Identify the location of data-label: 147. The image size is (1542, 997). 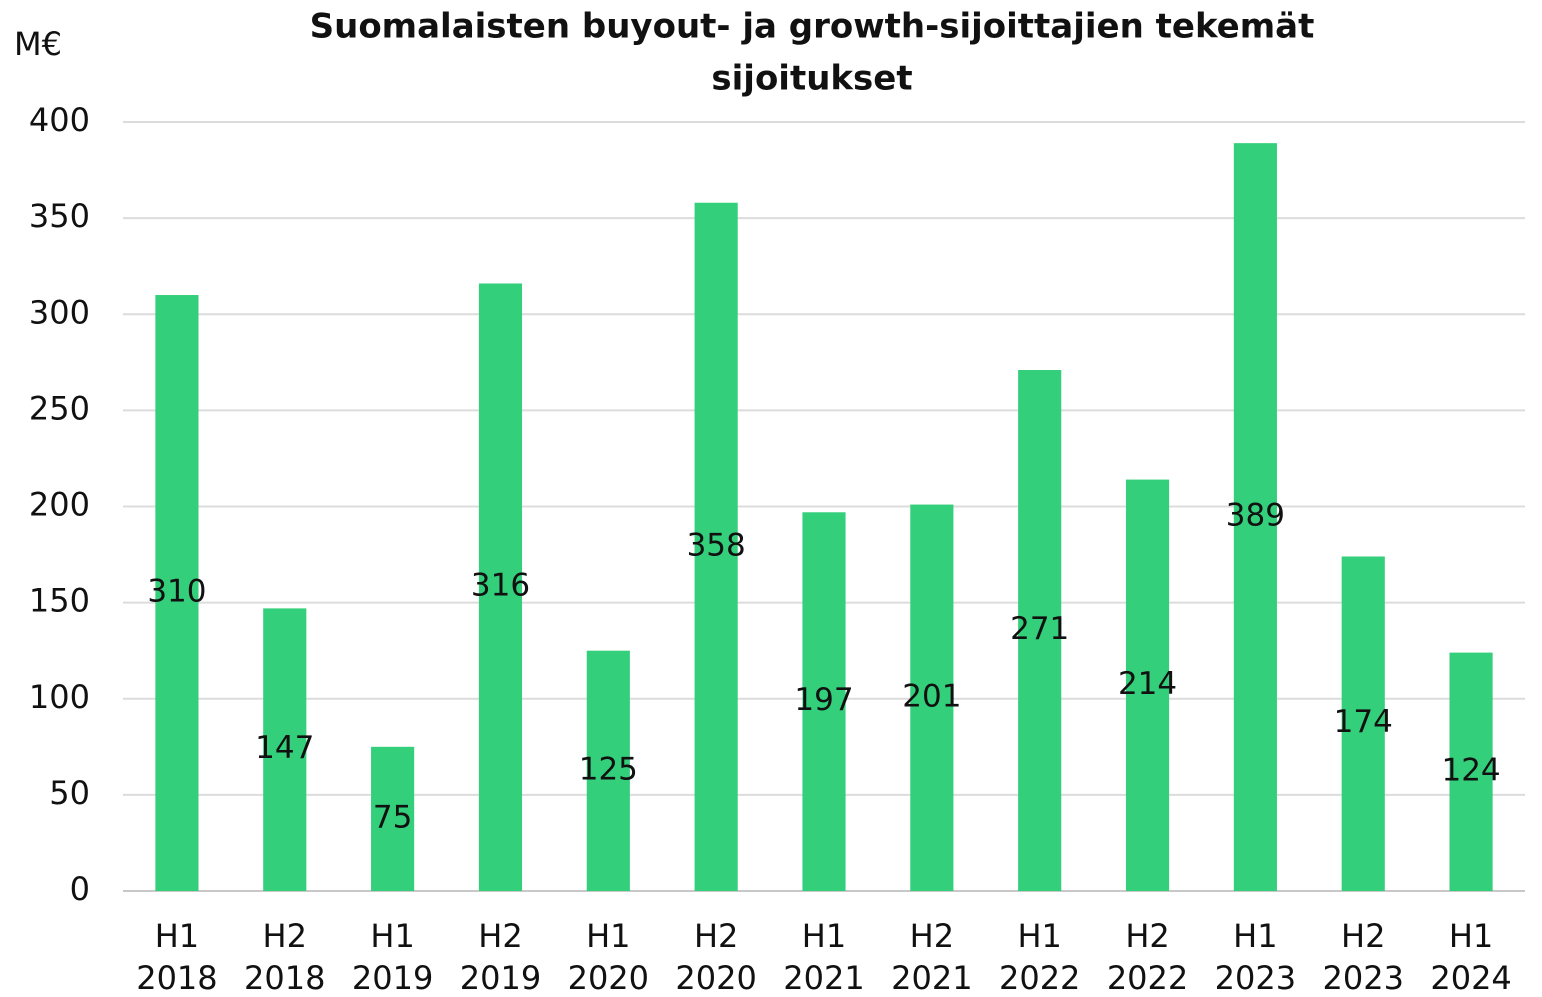
(284, 748).